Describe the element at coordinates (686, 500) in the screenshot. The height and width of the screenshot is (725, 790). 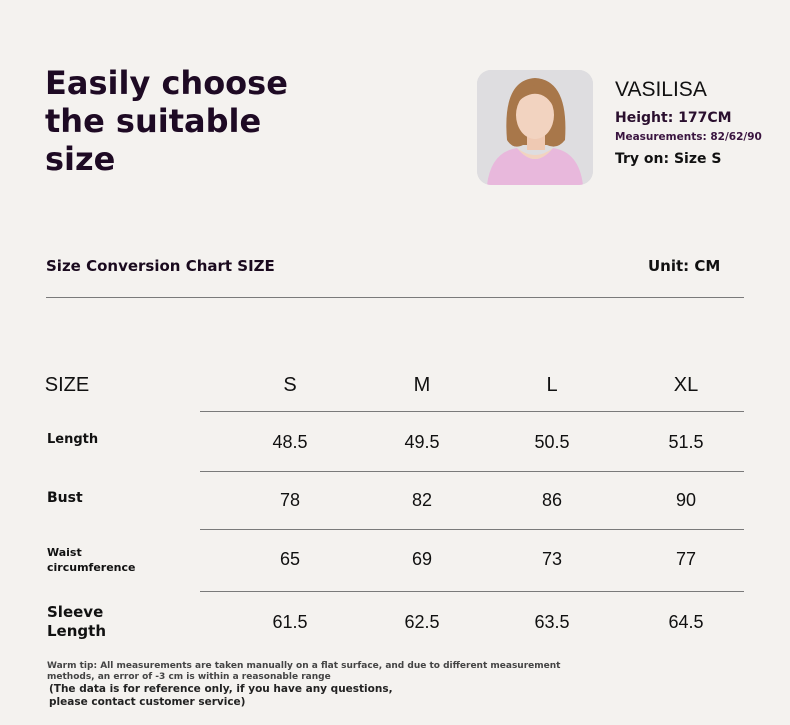
I see `cell: 90` at that location.